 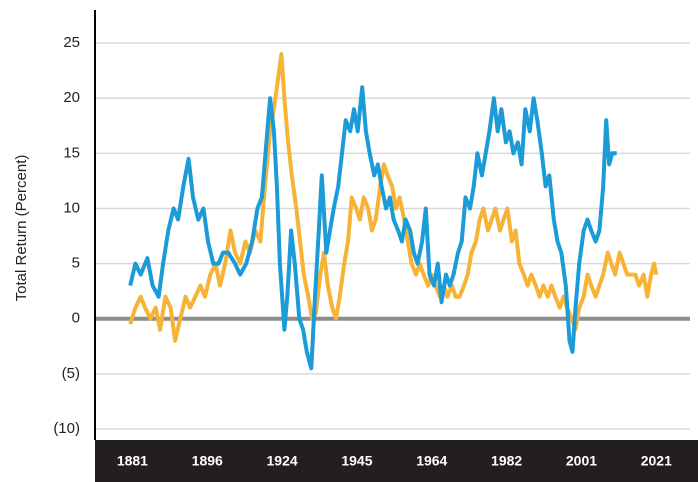 I want to click on x-tick-label: 1896, so click(x=207, y=461).